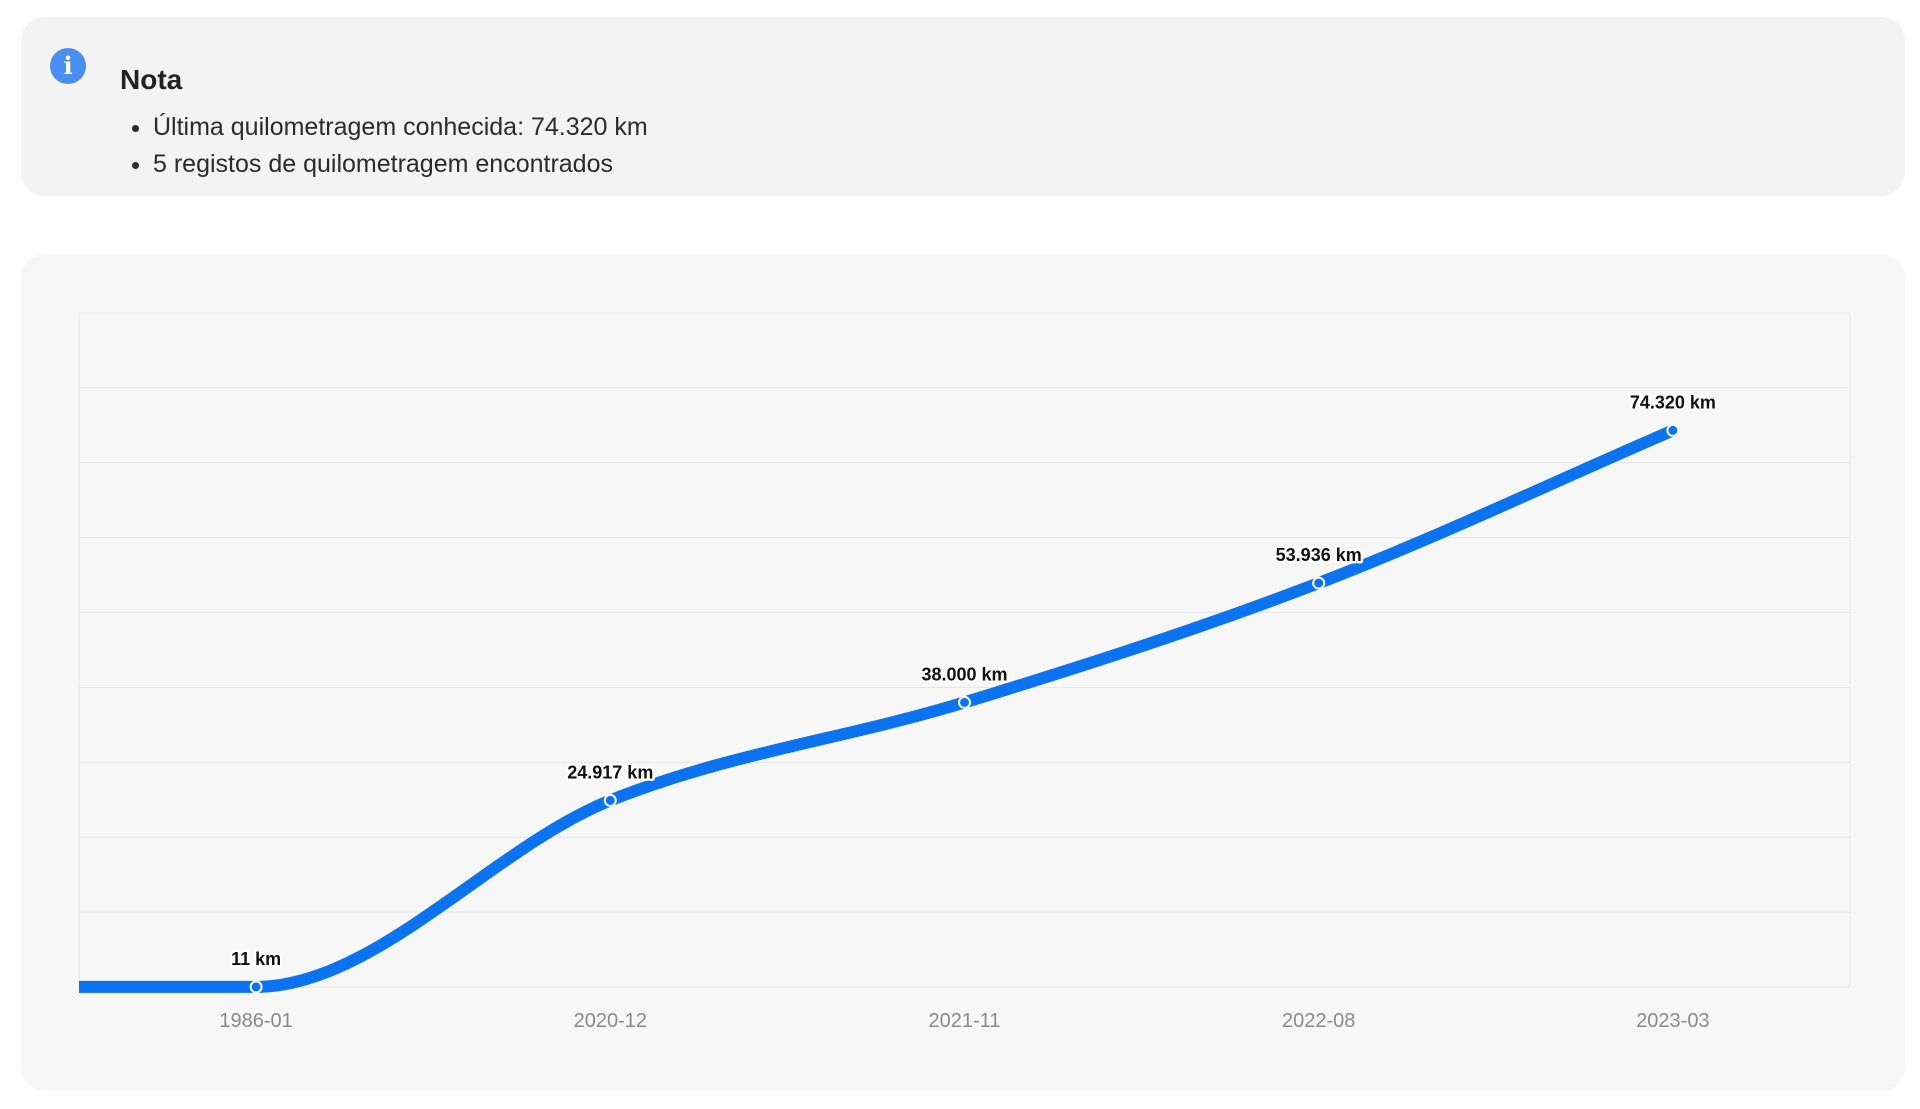 The width and height of the screenshot is (1920, 1109). Describe the element at coordinates (1318, 1021) in the screenshot. I see `x-tick-label: 2022-08` at that location.